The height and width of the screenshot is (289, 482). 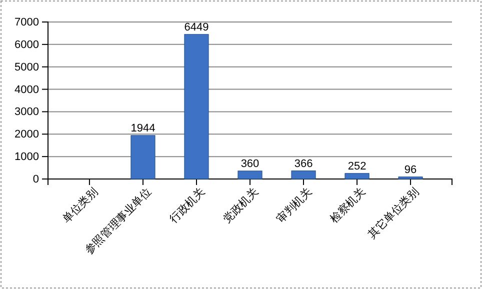 I want to click on x-tick-label: 行政机关, so click(x=187, y=205).